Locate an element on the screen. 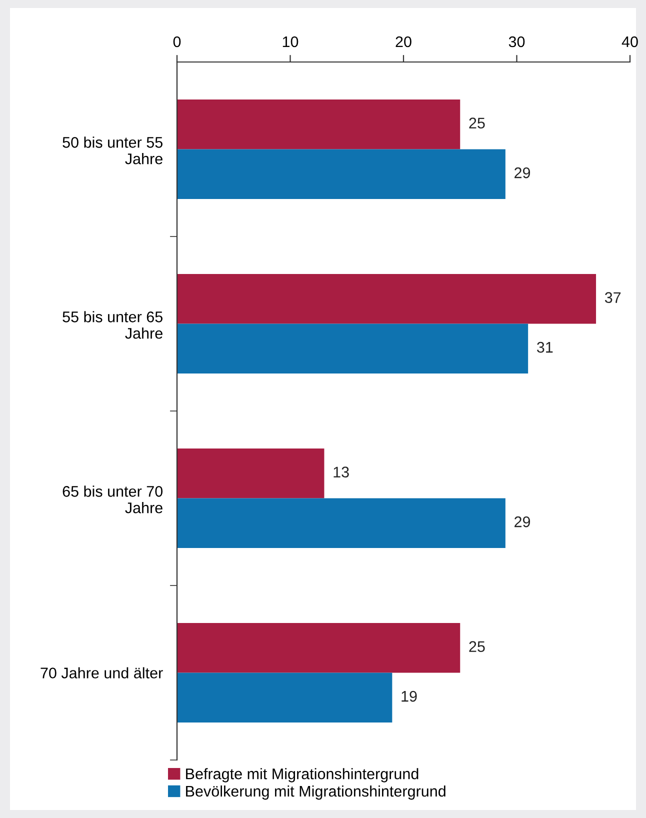  data-label: 37 is located at coordinates (612, 297).